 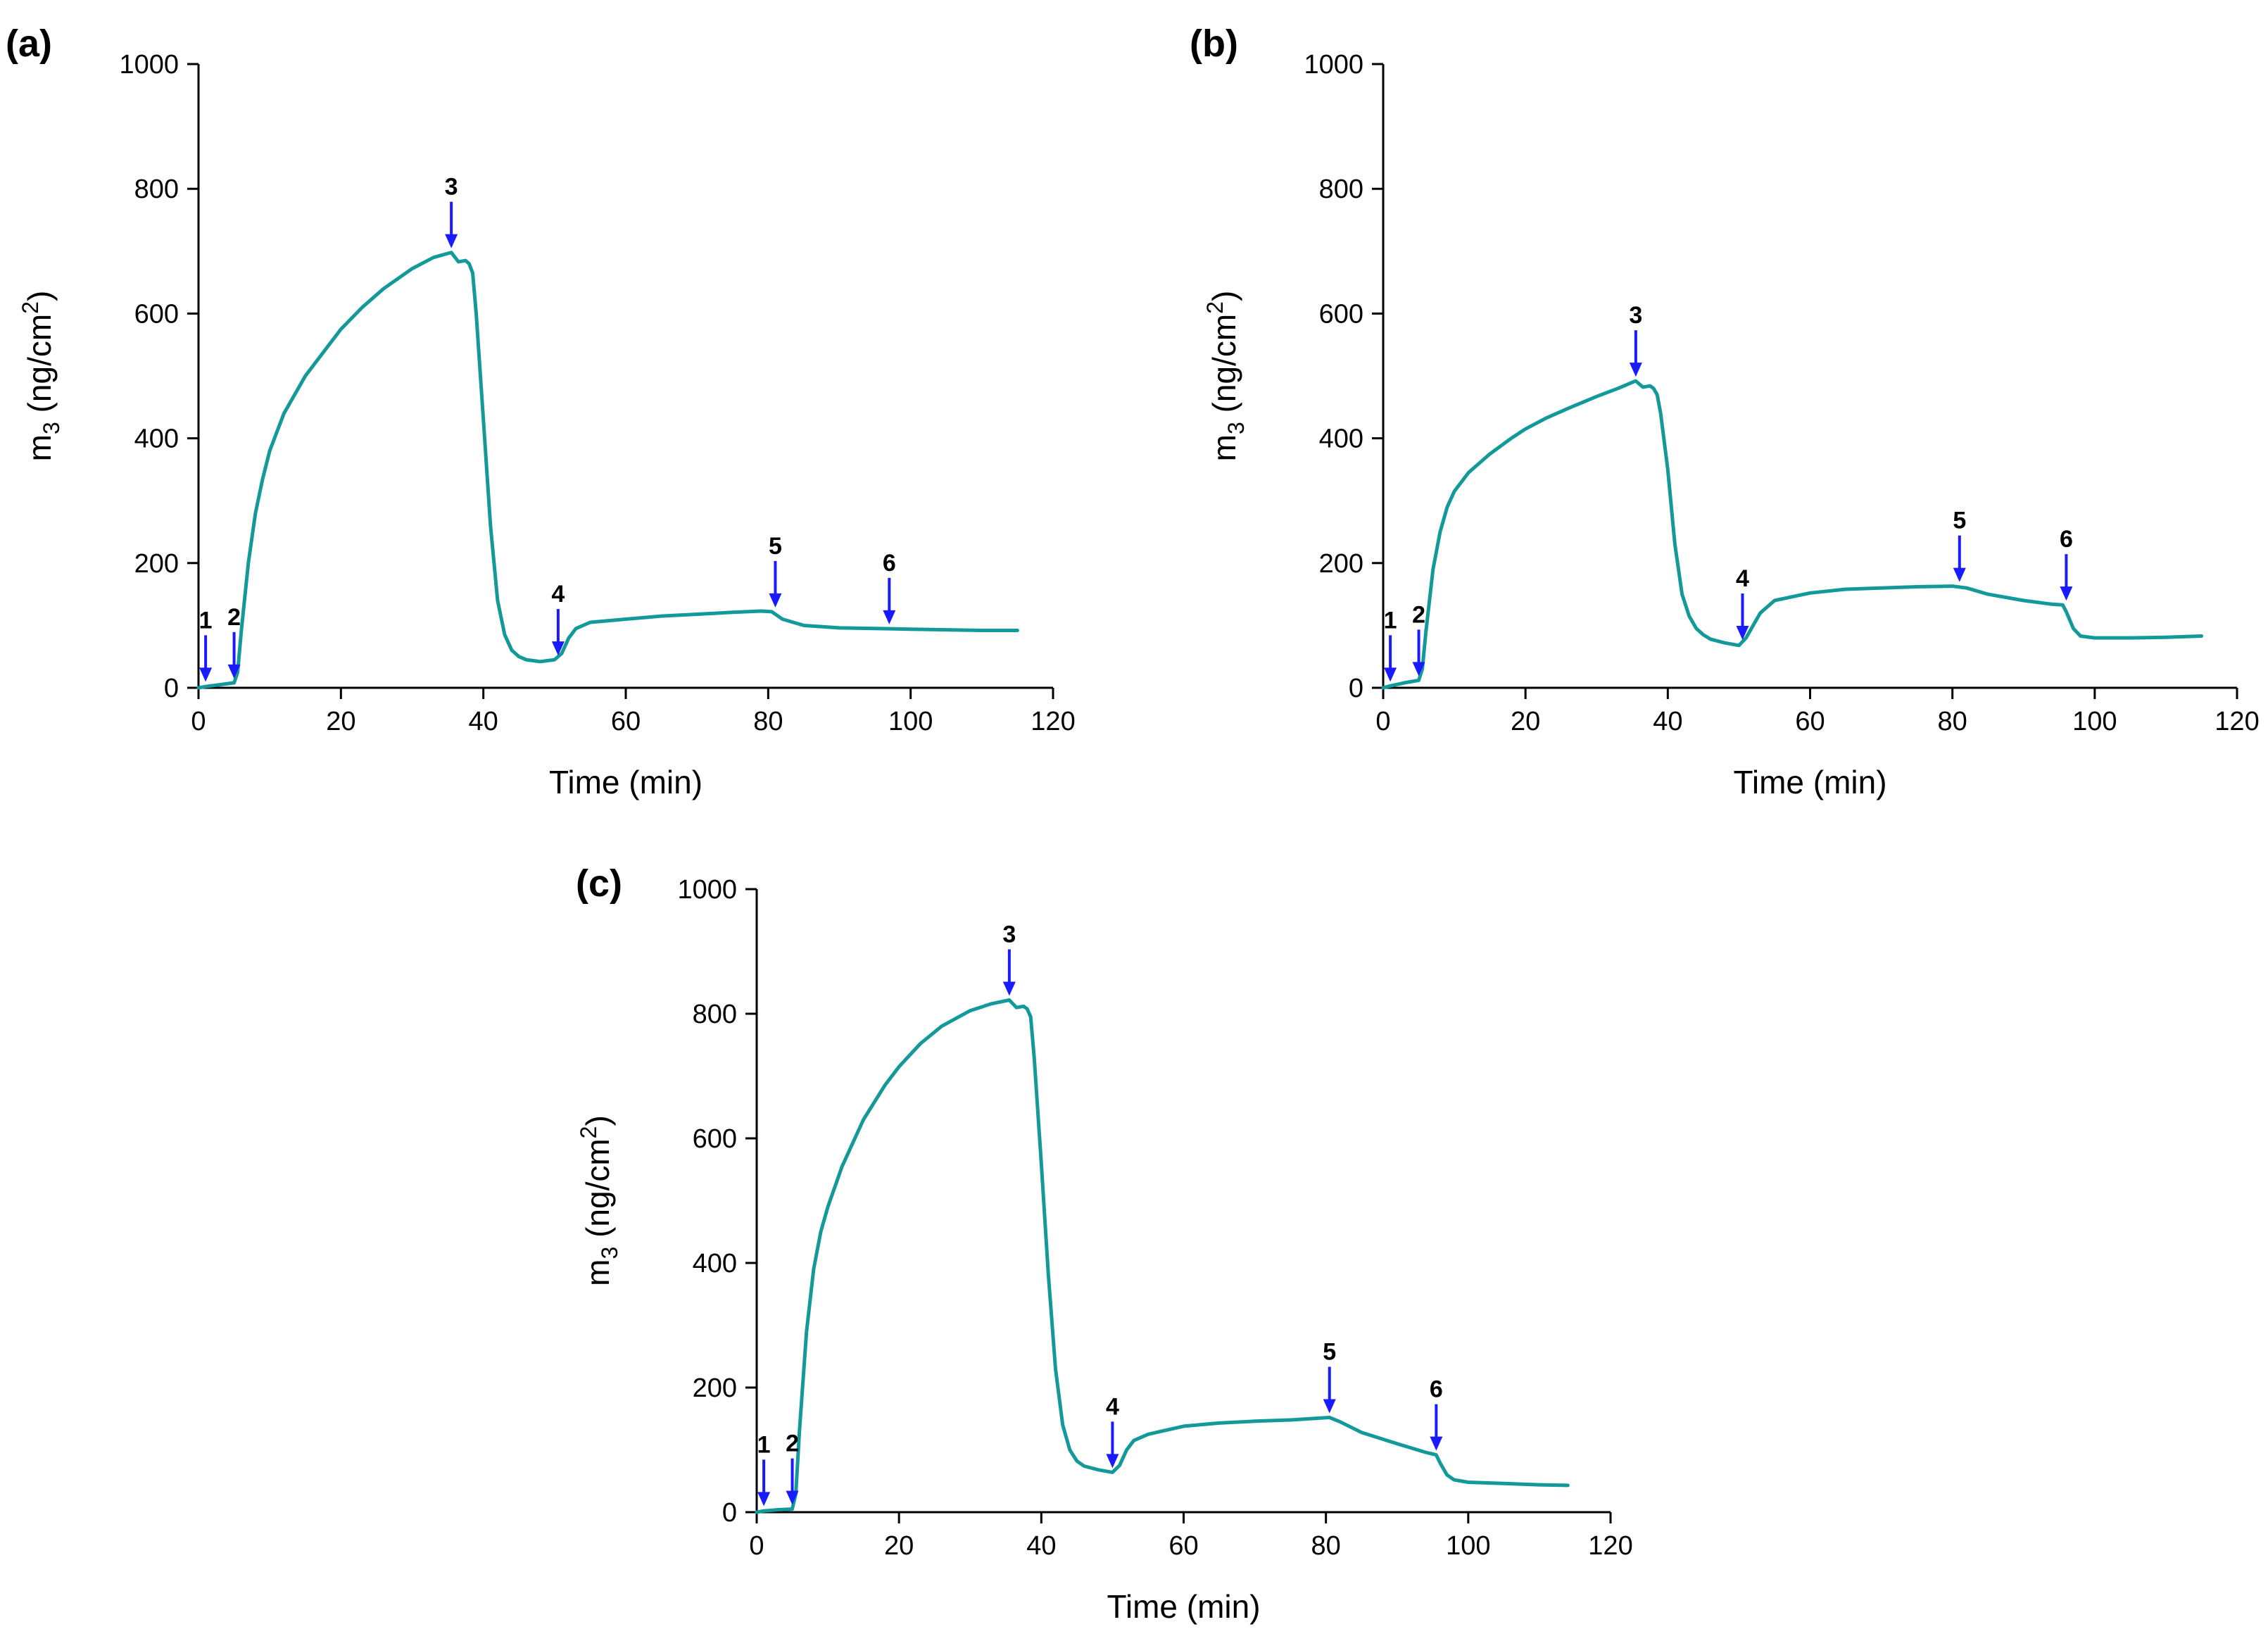 What do you see at coordinates (1214, 44) in the screenshot?
I see `panel-label: (b)` at bounding box center [1214, 44].